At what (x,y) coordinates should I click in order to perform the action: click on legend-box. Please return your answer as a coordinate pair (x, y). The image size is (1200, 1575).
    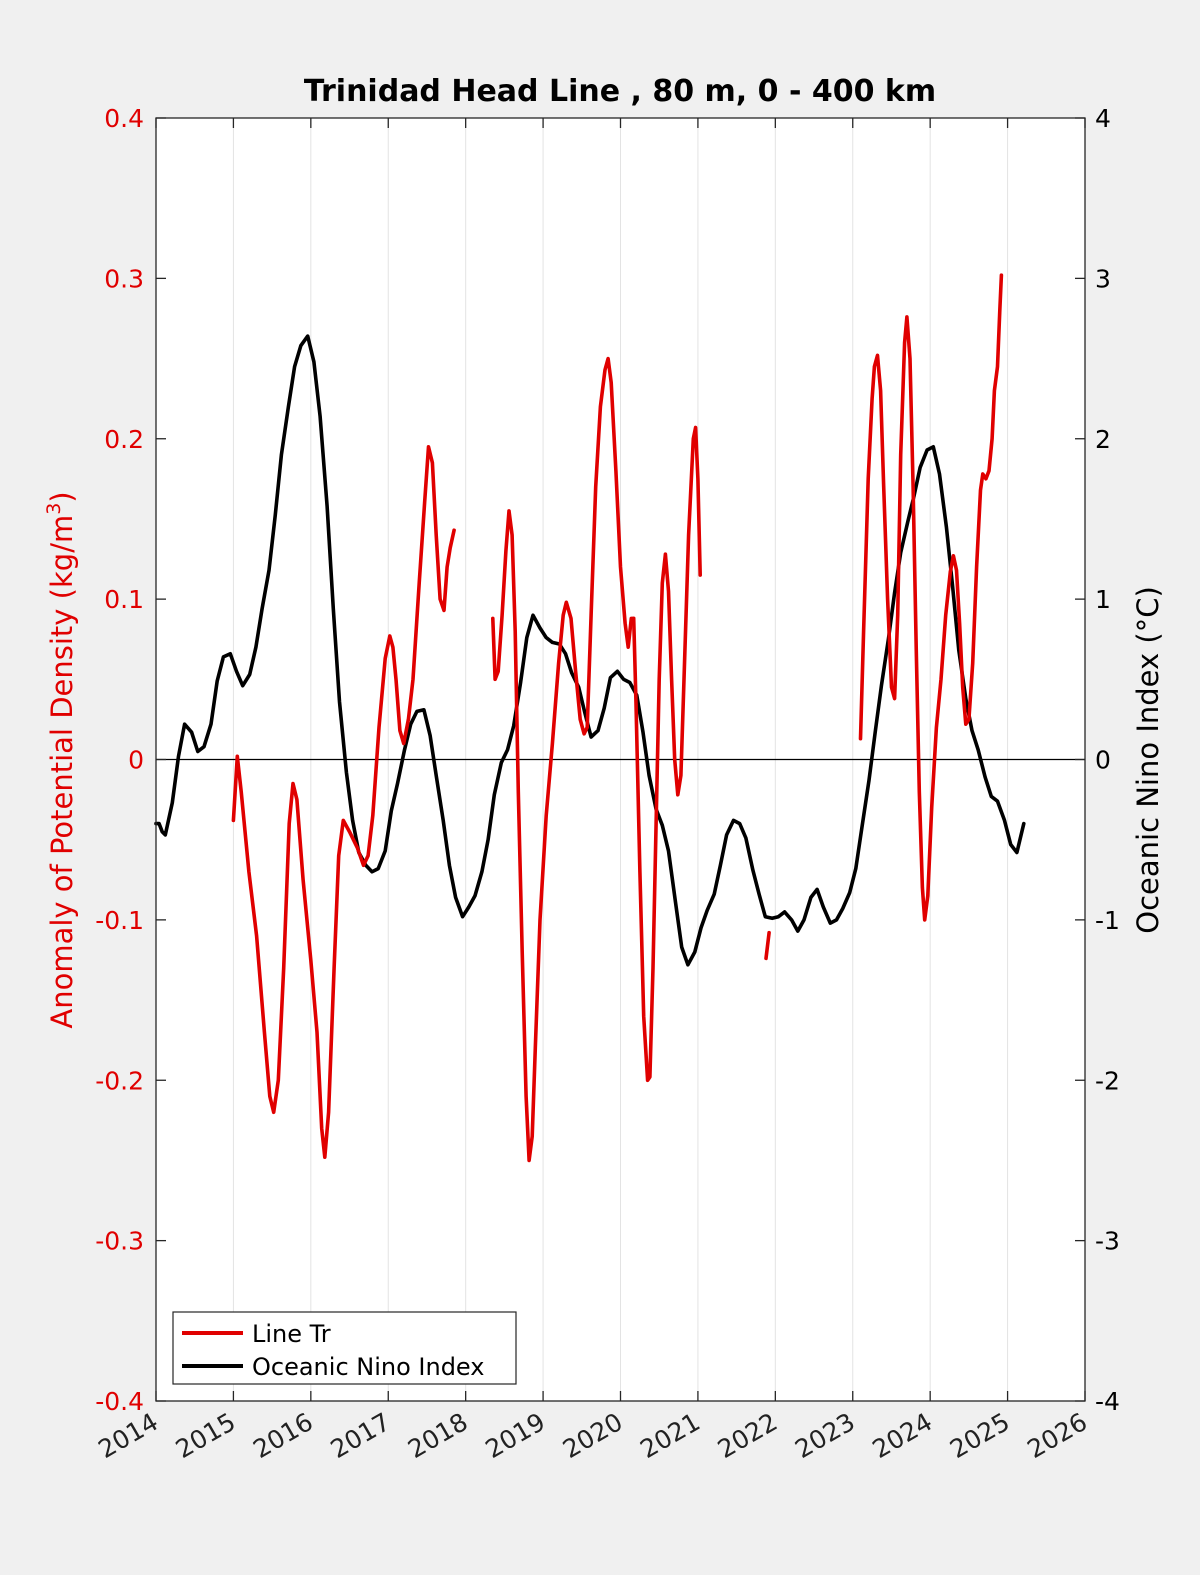
    Looking at the image, I should click on (344, 1348).